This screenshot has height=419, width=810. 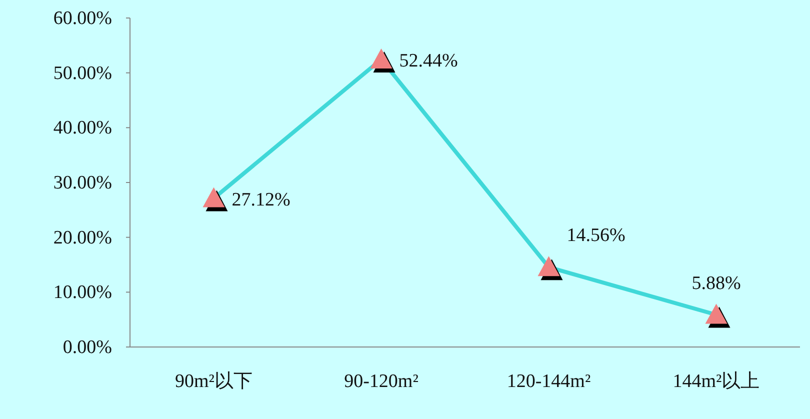 I want to click on y-tick-label: 10.00%, so click(x=82, y=293).